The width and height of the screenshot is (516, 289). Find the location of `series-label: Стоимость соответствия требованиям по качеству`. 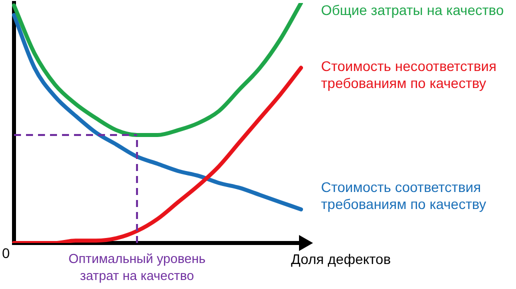

series-label: Стоимость соответствия требованиям по качеству is located at coordinates (404, 196).